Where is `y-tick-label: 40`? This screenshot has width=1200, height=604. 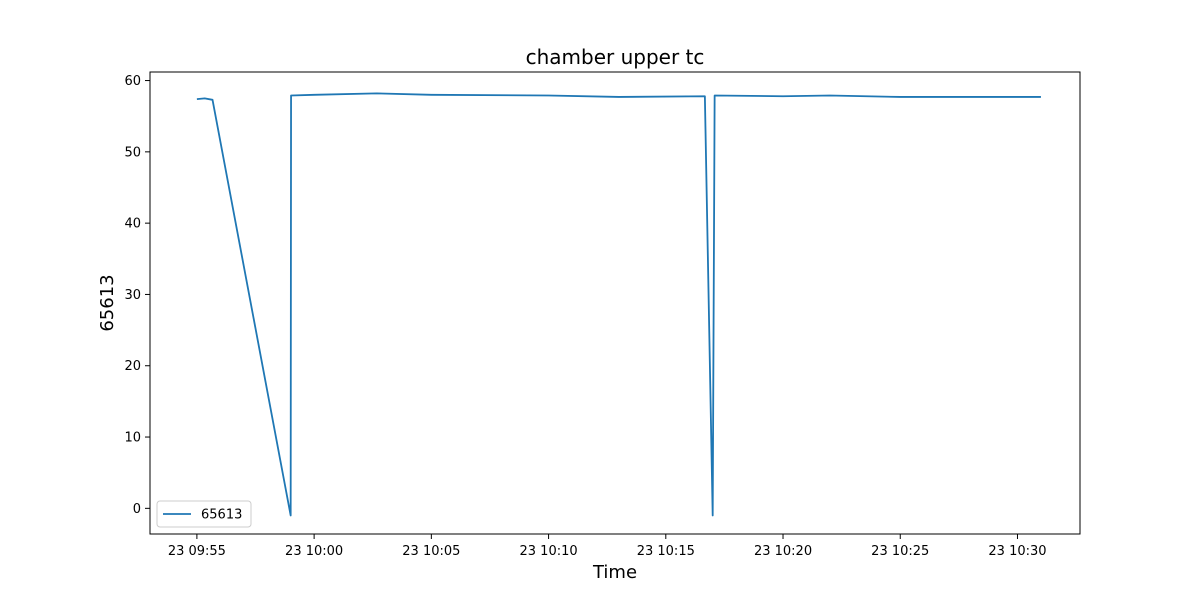
y-tick-label: 40 is located at coordinates (132, 224).